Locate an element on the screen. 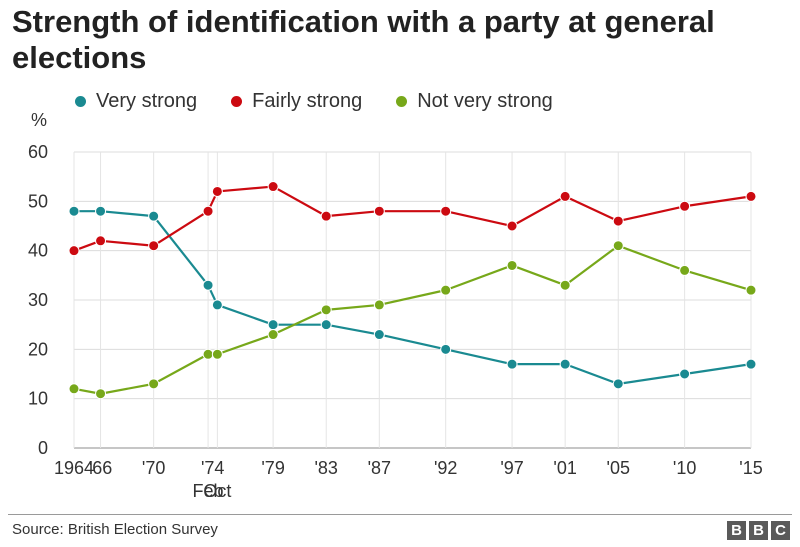 The image size is (800, 547). x-tick-label: '92 is located at coordinates (445, 468).